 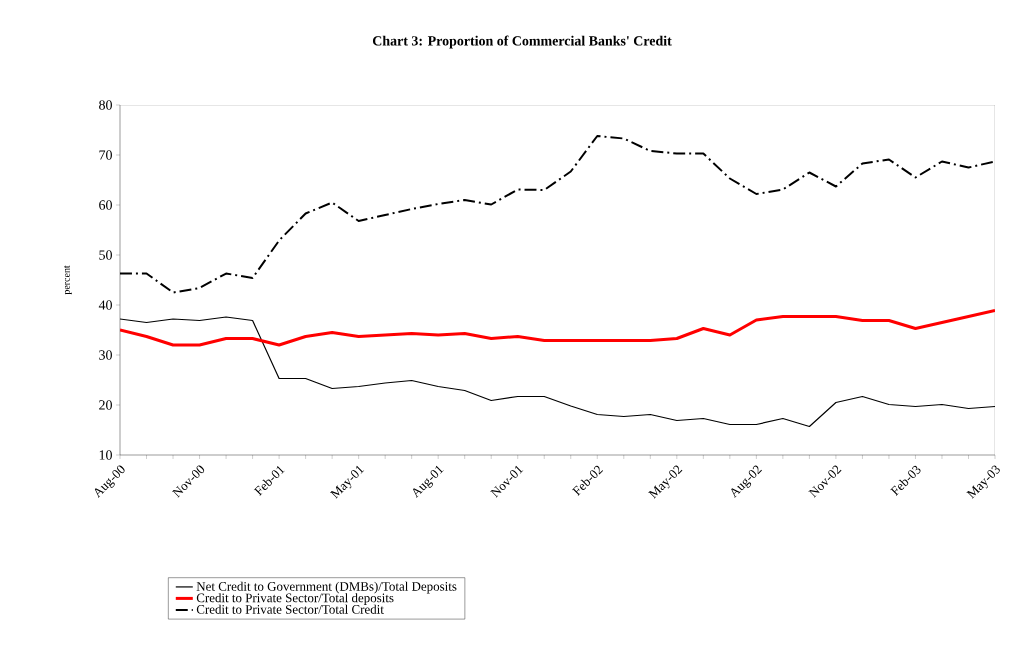 What do you see at coordinates (105, 155) in the screenshot?
I see `y-tick-label: 70` at bounding box center [105, 155].